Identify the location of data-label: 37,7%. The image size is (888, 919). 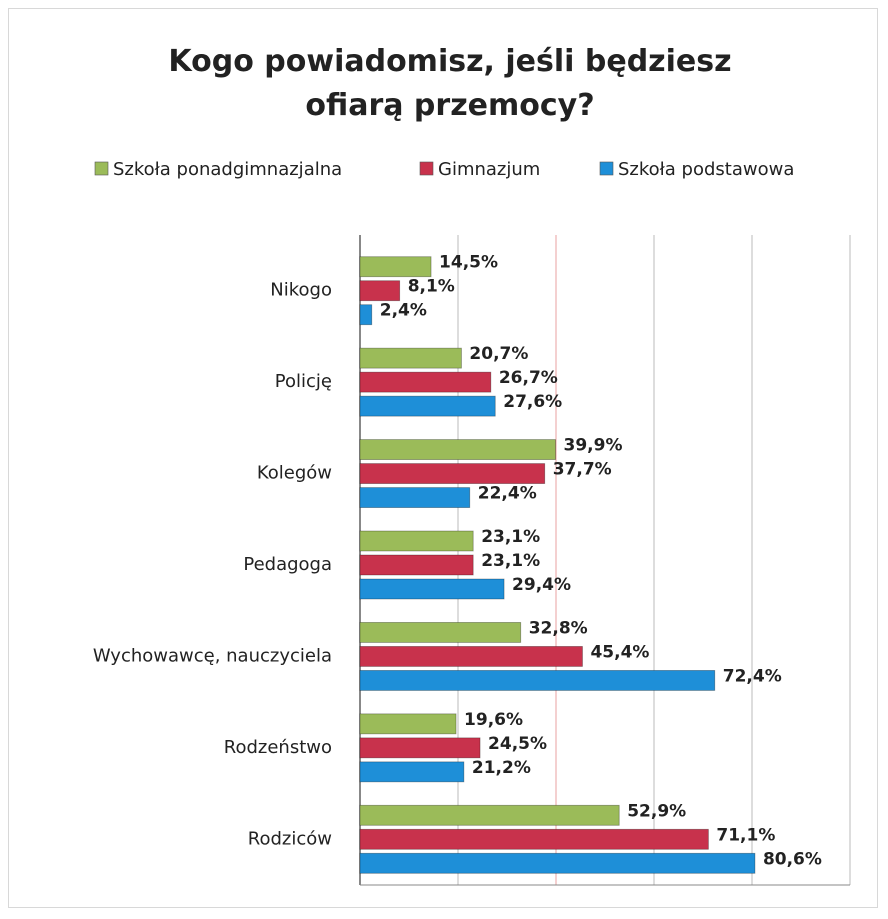
(582, 470).